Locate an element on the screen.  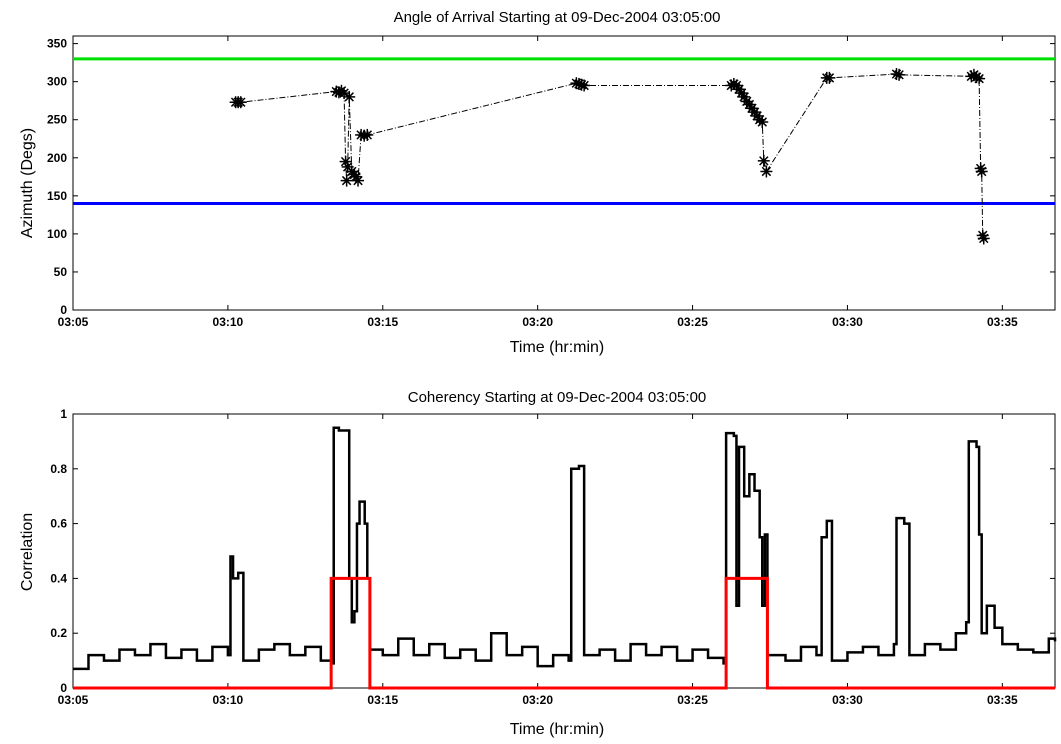
azimuth-y-tick-label: 0 is located at coordinates (63, 310).